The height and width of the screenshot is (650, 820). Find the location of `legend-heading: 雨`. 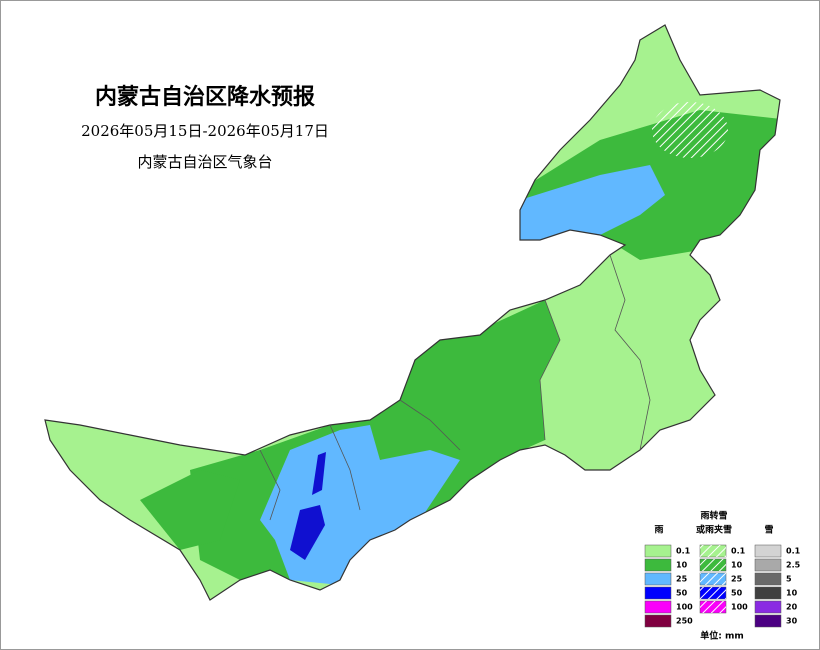

legend-heading: 雨 is located at coordinates (658, 530).